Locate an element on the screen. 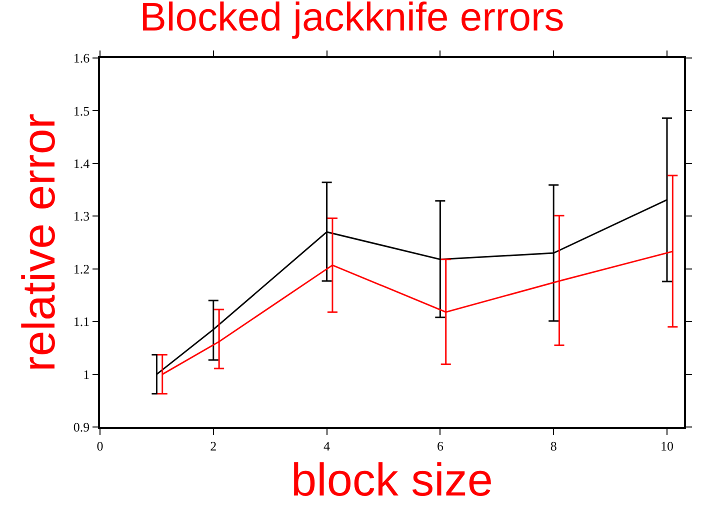  y-axis-title: relative error is located at coordinates (38, 242).